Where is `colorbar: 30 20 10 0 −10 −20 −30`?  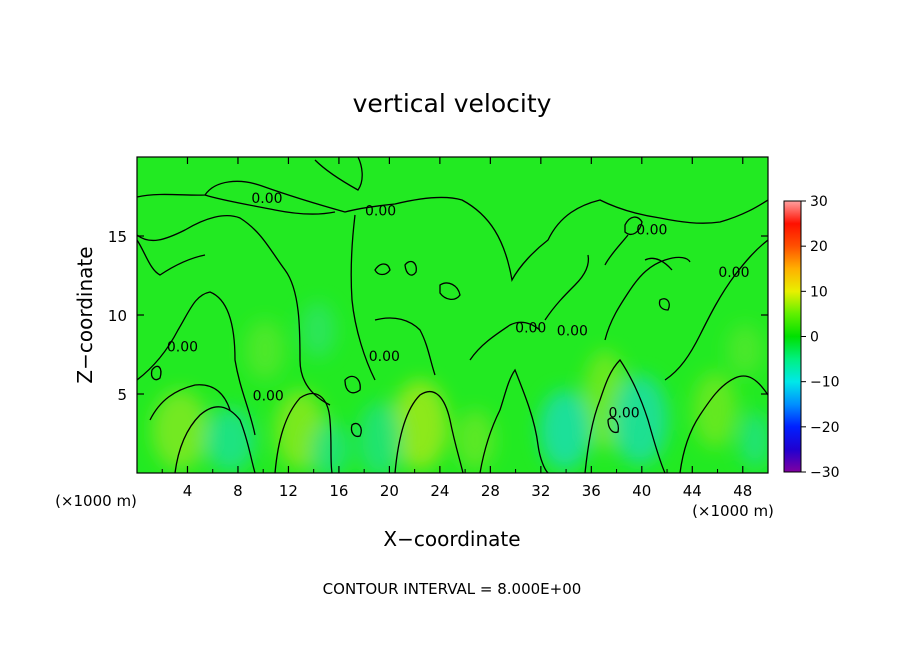 colorbar: 30 20 10 0 −10 −20 −30 is located at coordinates (811, 337).